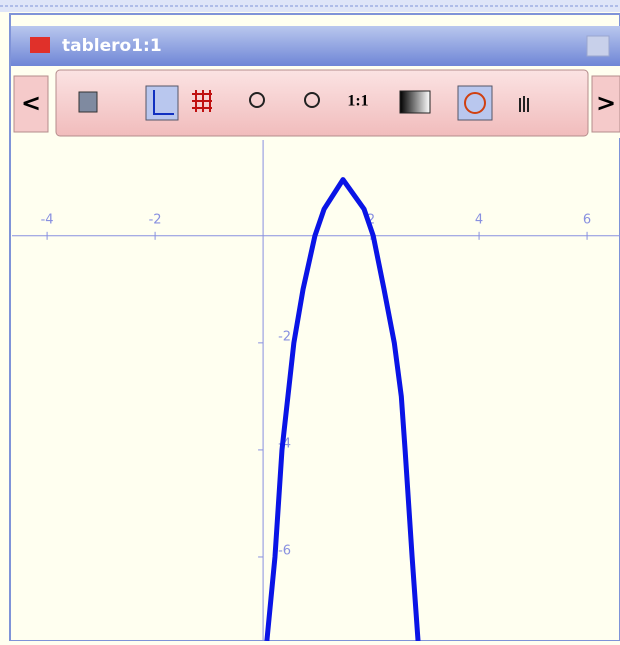 This screenshot has width=620, height=645. I want to click on x-tick-label: 6, so click(587, 219).